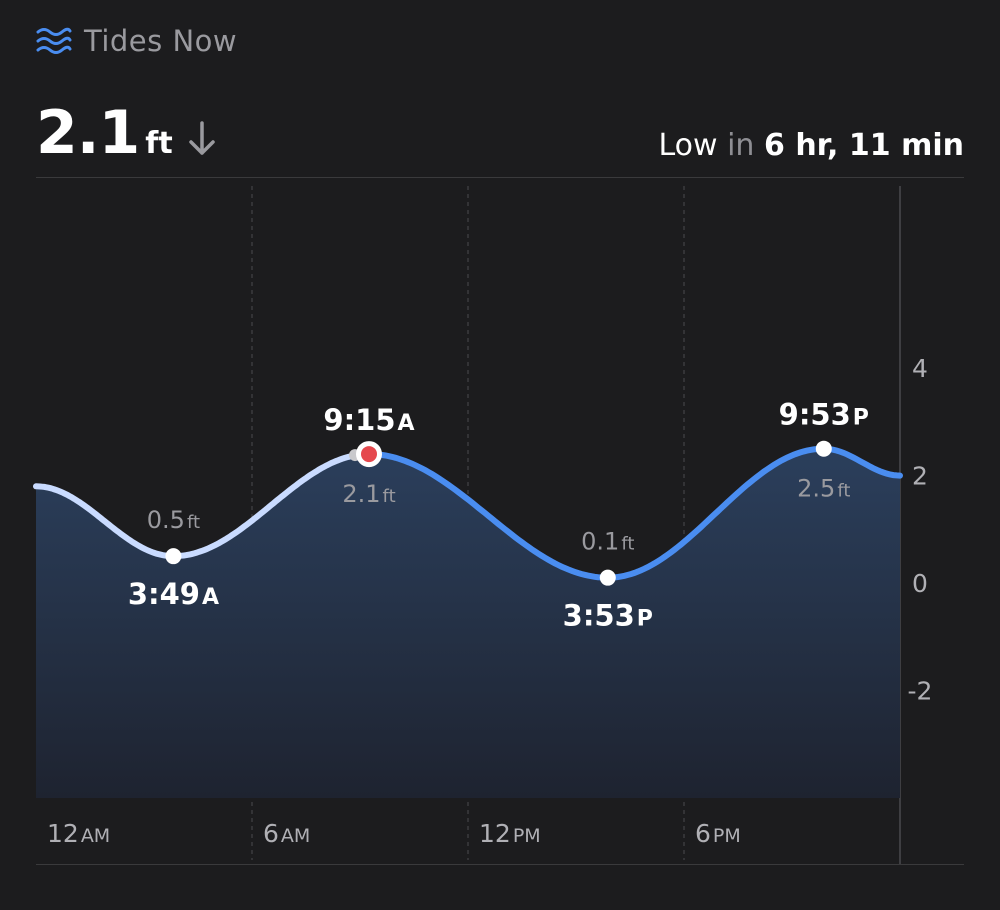 This screenshot has height=910, width=1000. What do you see at coordinates (608, 616) in the screenshot?
I see `low-tide-time-label: 3:53P` at bounding box center [608, 616].